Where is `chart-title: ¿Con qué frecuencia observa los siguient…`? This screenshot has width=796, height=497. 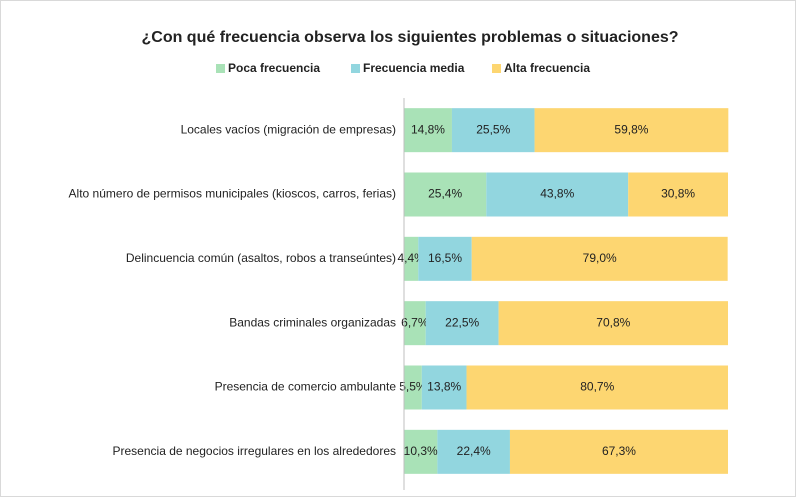
chart-title: ¿Con qué frecuencia observa los siguient… is located at coordinates (409, 37).